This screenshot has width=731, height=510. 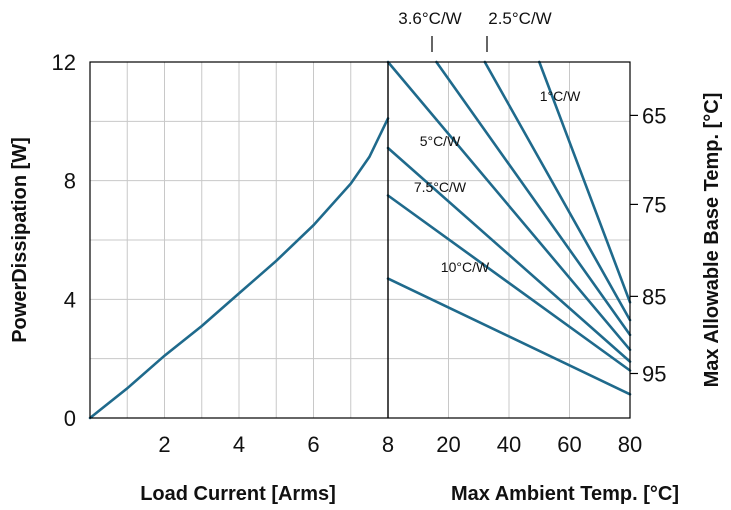 What do you see at coordinates (238, 494) in the screenshot?
I see `left-x-axis-title: Load Current [Arms]` at bounding box center [238, 494].